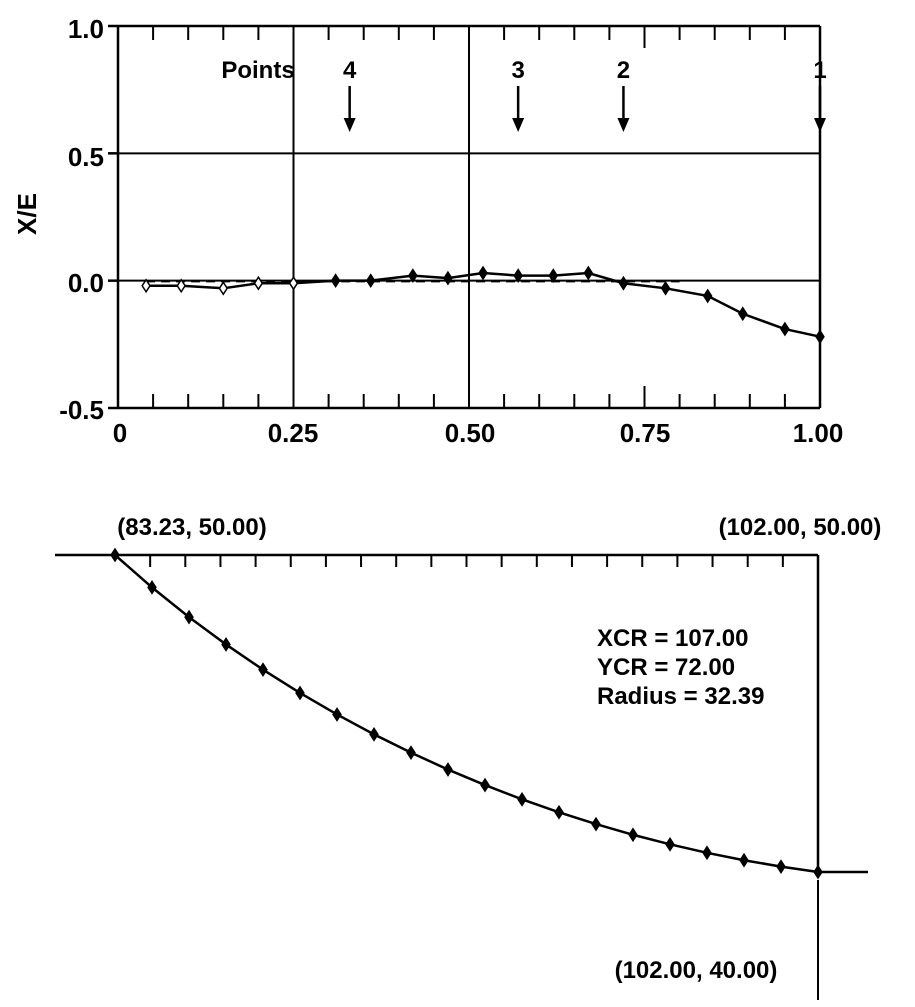 The height and width of the screenshot is (1007, 915). I want to click on bottom-ticks, so click(484, 561).